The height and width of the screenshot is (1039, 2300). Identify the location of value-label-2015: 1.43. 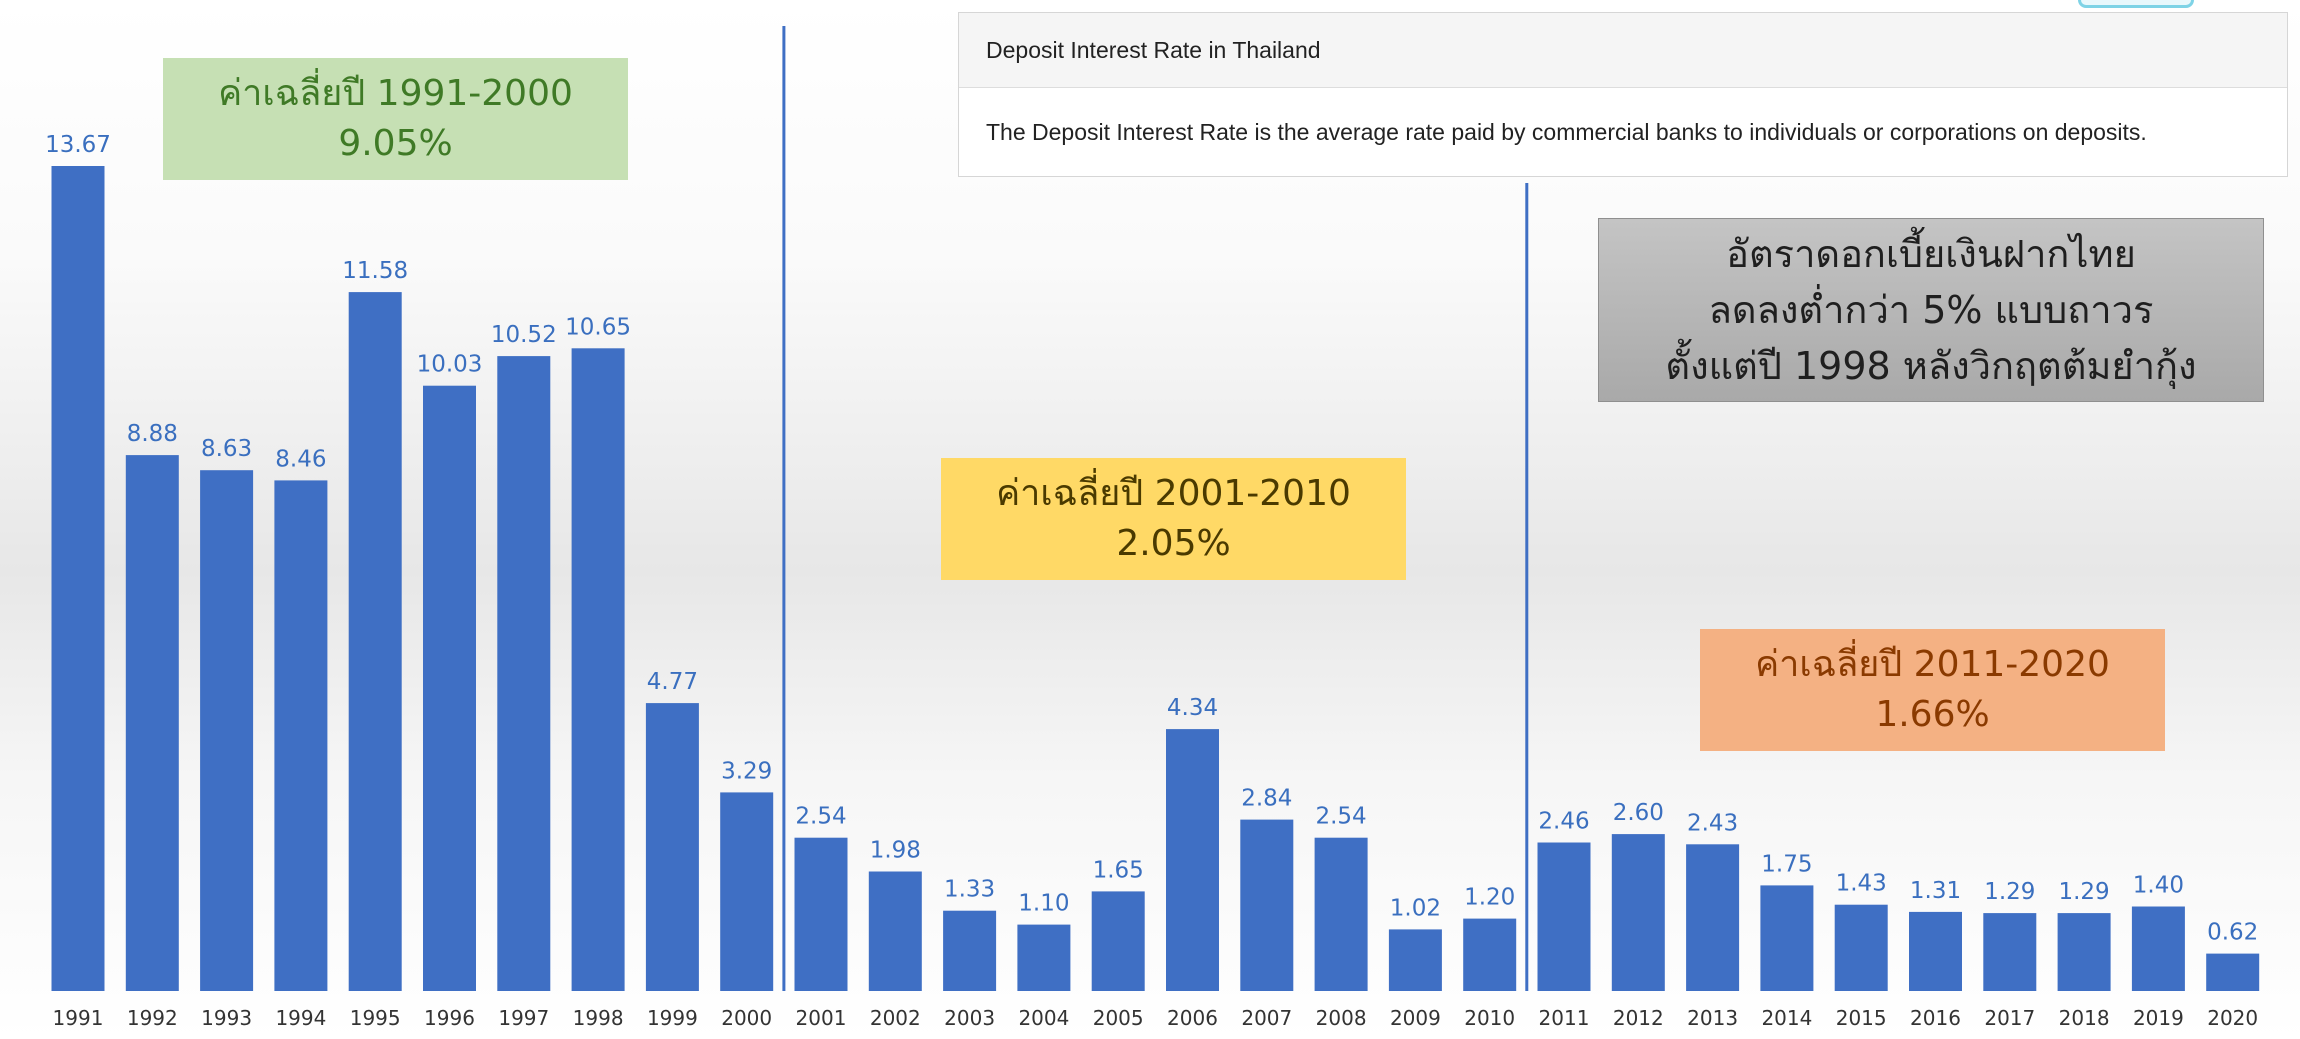
(1861, 884).